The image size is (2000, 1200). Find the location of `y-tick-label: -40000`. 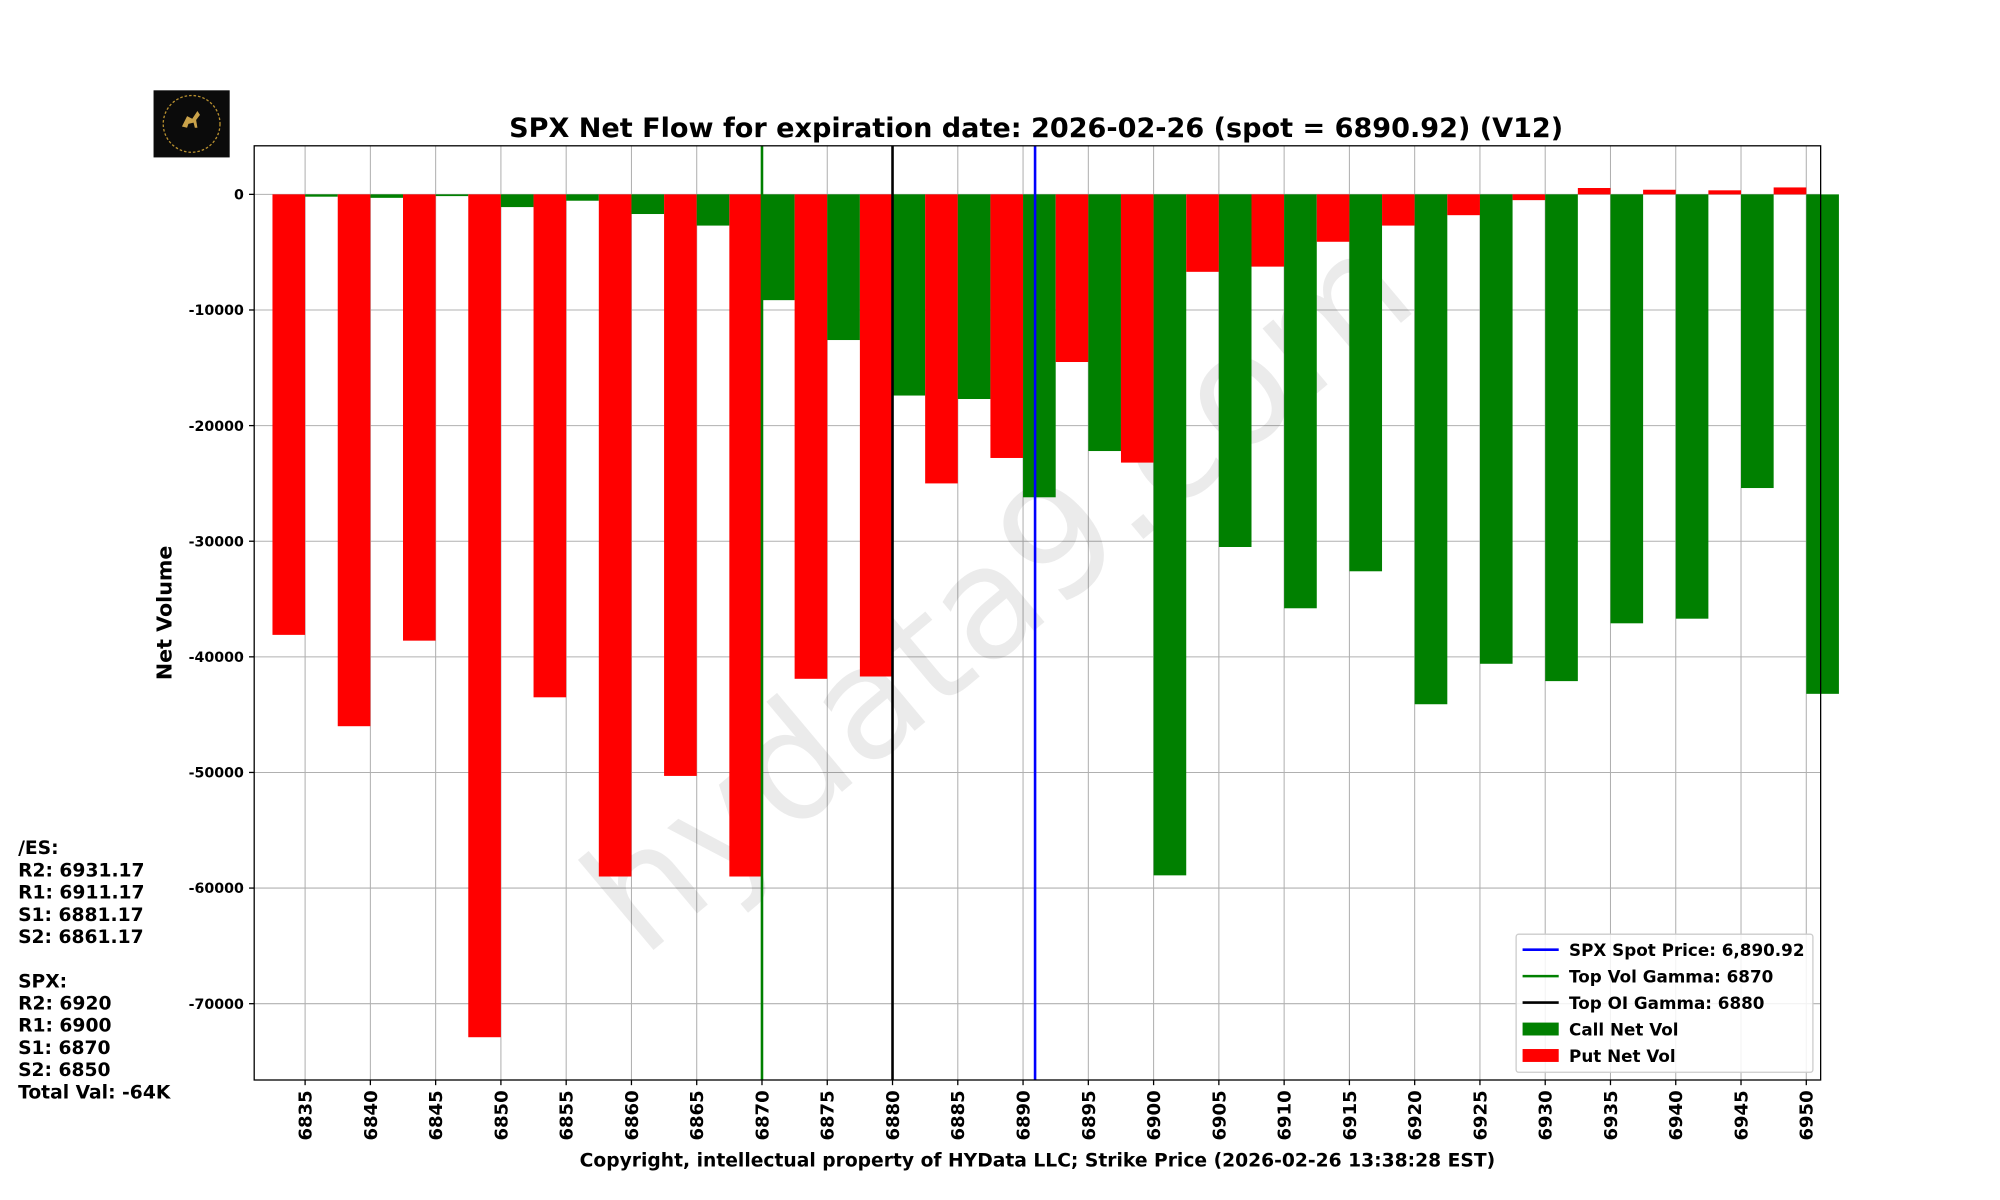

y-tick-label: -40000 is located at coordinates (216, 658).